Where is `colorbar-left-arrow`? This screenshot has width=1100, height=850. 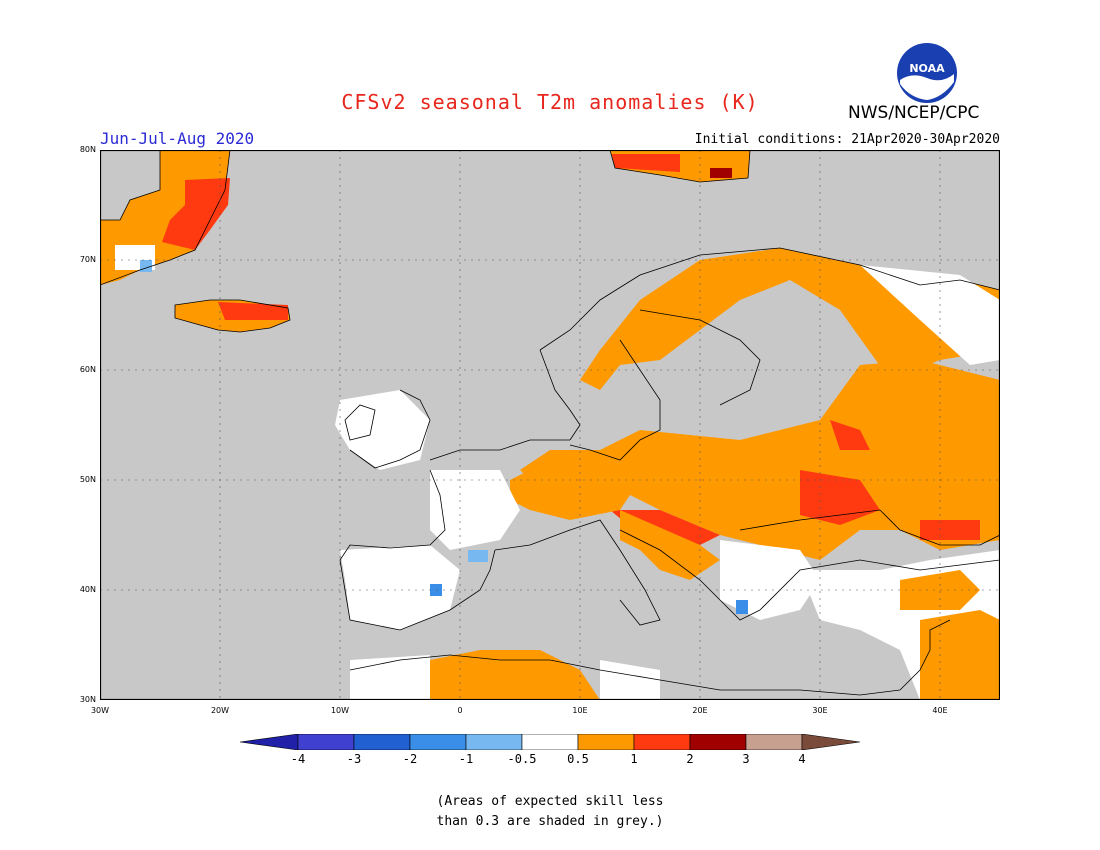
colorbar-left-arrow is located at coordinates (269, 742).